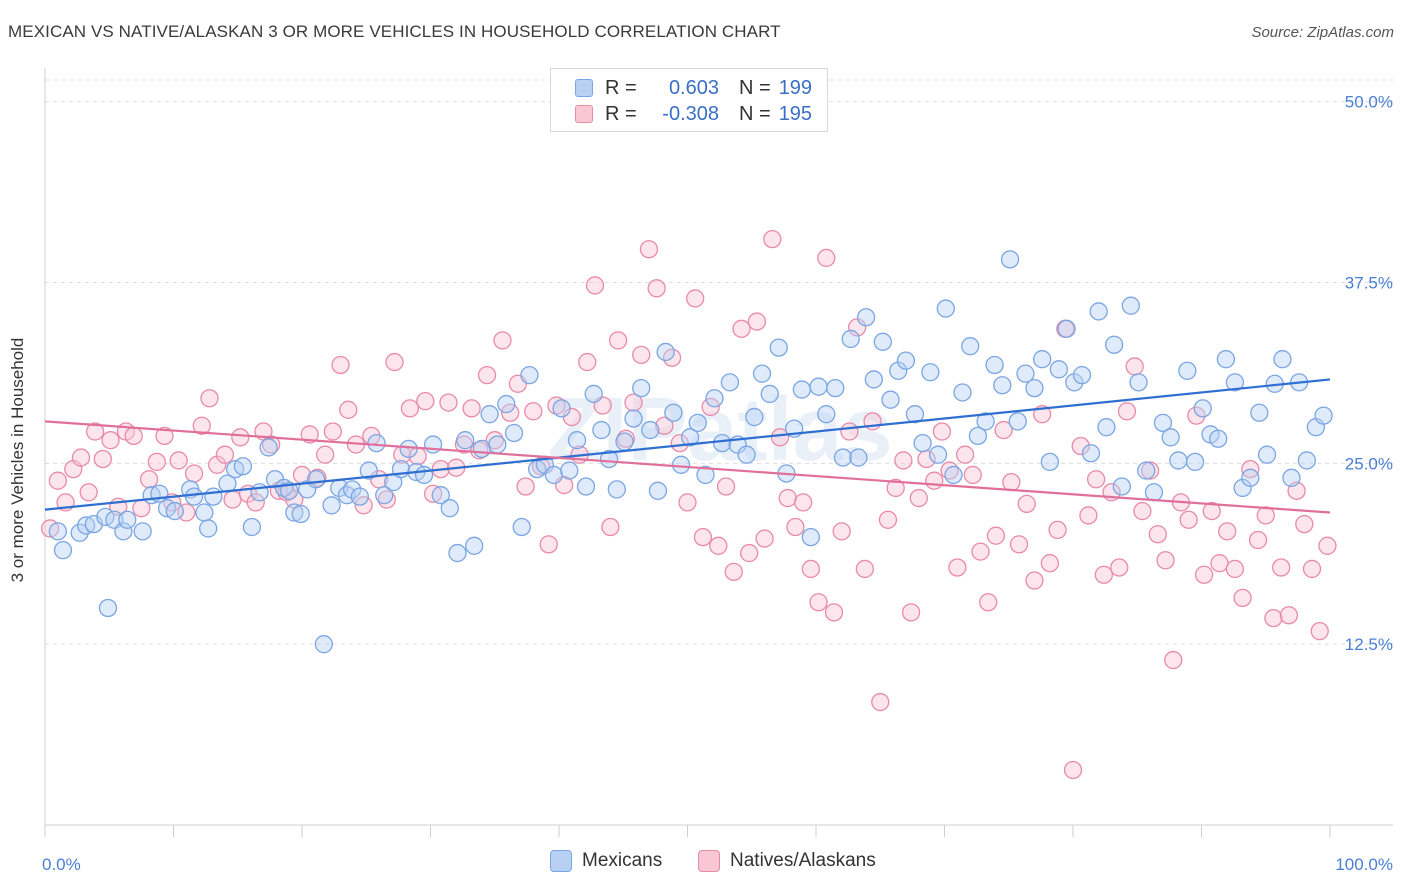  Describe the element at coordinates (709, 861) in the screenshot. I see `bottom-legend-swatch-natives` at that location.